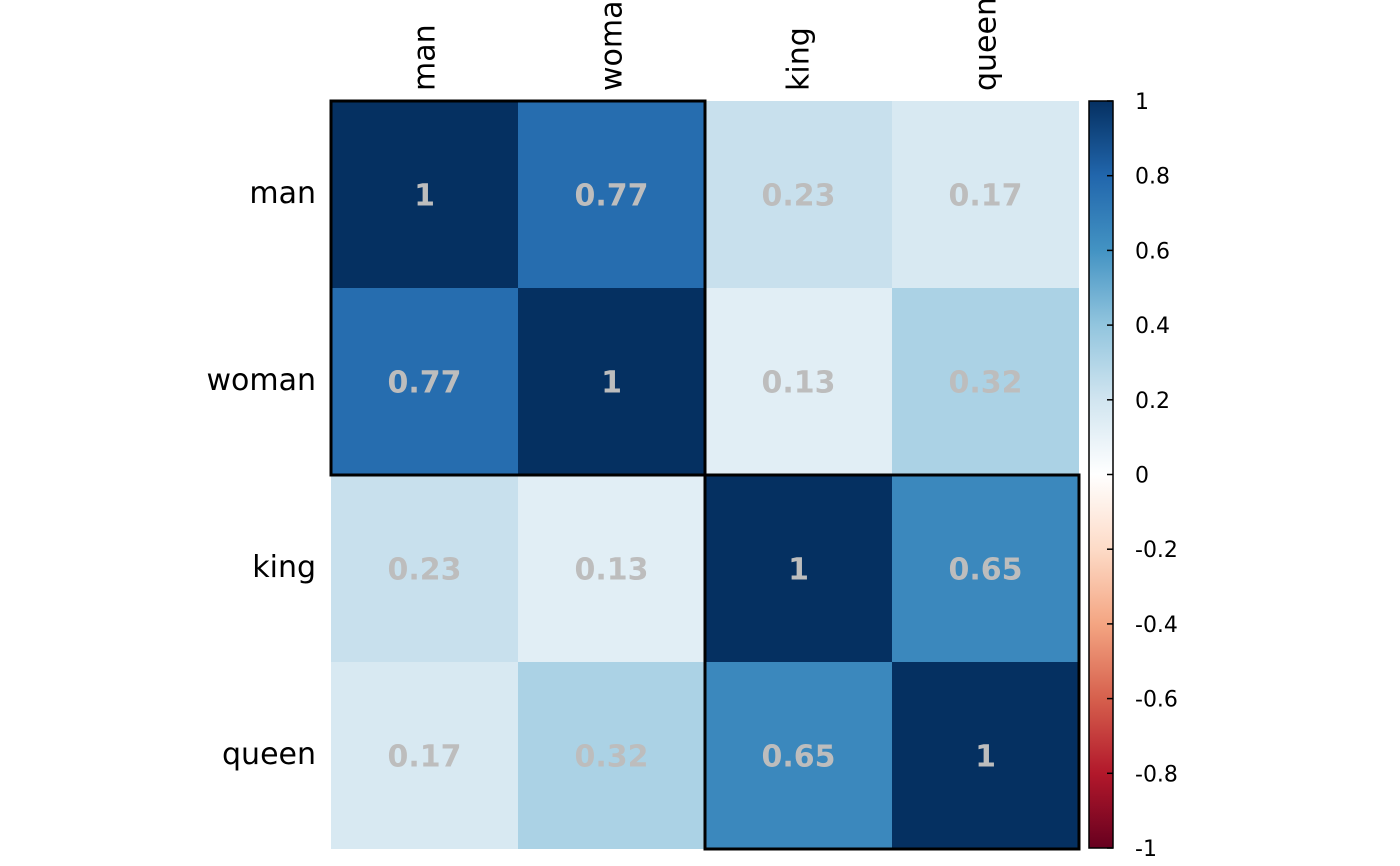 This screenshot has width=1400, height=866. Describe the element at coordinates (1156, 774) in the screenshot. I see `color-bar-tick-label: -0.8` at that location.